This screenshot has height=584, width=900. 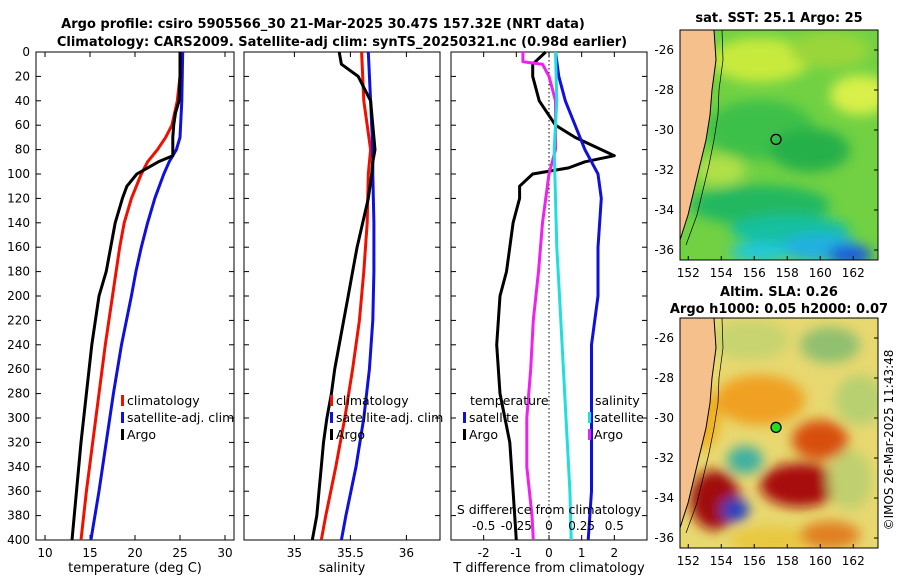 I want to click on y-tick-label: 220, so click(x=18, y=320).